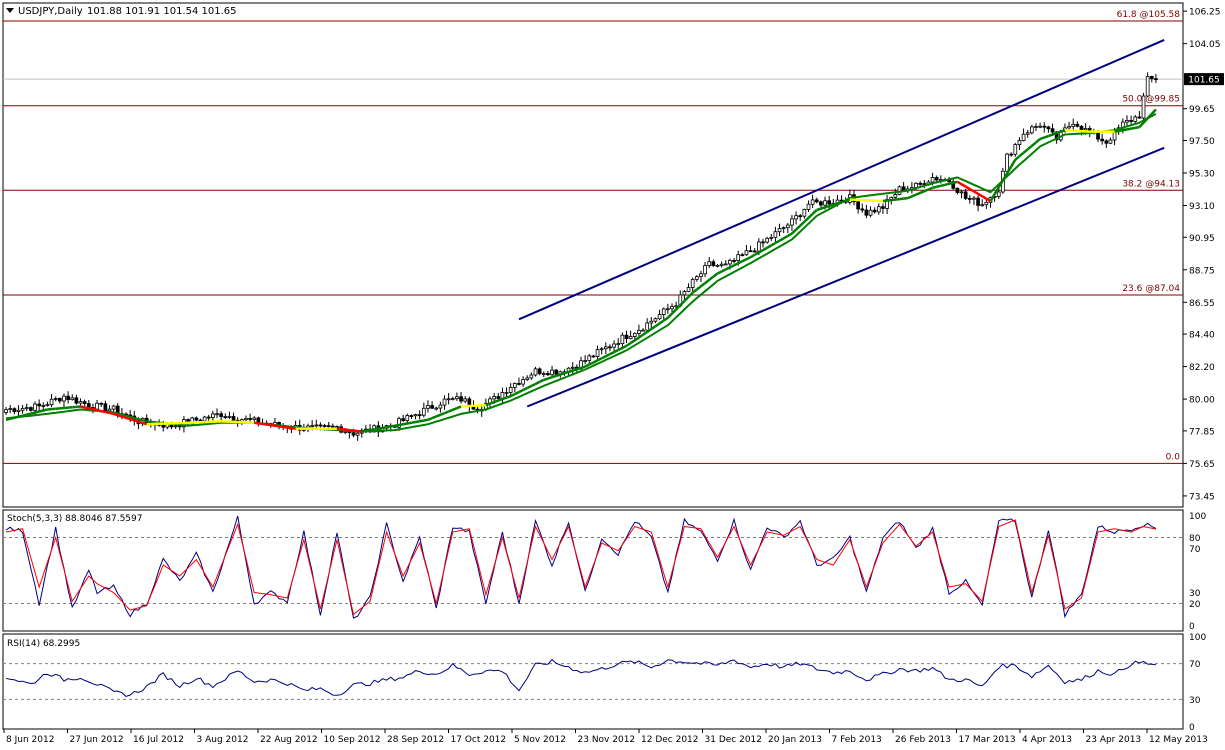  Describe the element at coordinates (1149, 15) in the screenshot. I see `fib-level-label: 61.8 @105.58` at that location.